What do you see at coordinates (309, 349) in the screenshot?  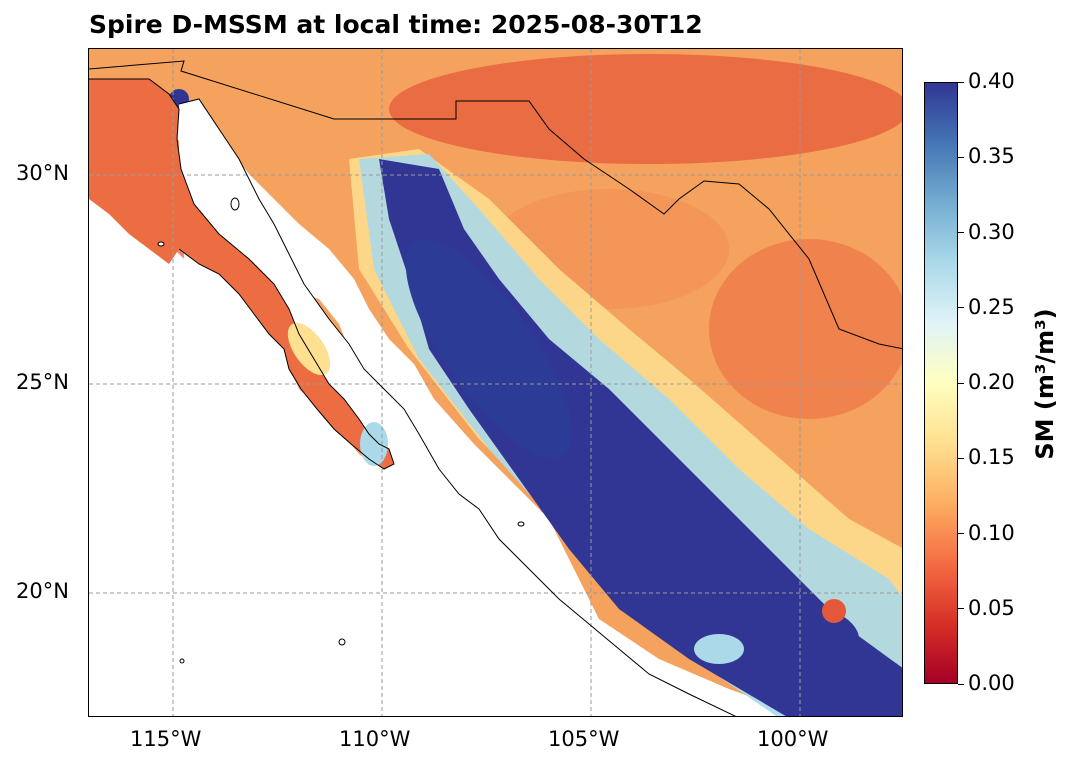 I see `baja-mid-moist` at bounding box center [309, 349].